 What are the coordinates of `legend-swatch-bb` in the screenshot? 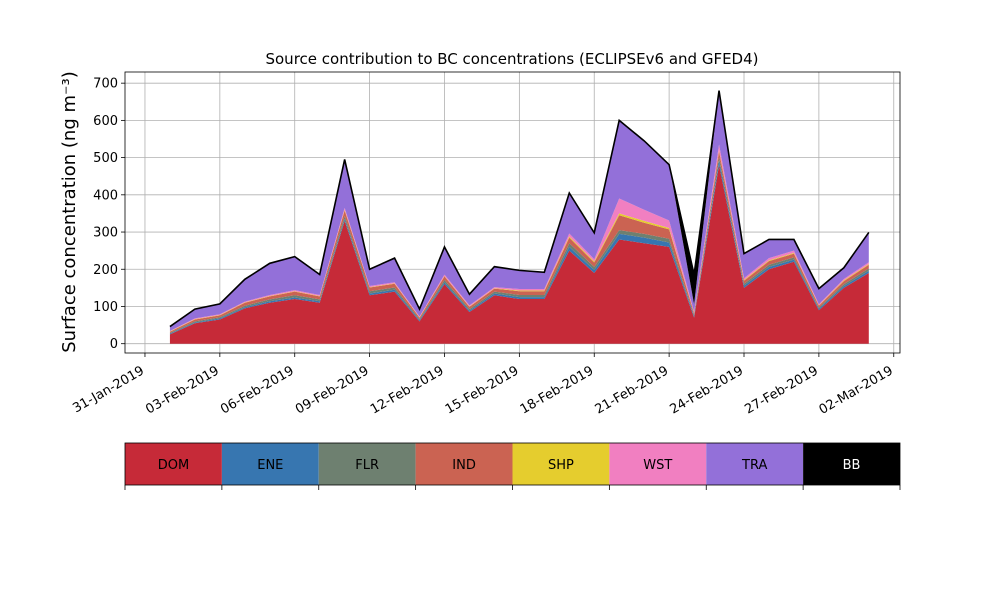 It's located at (851, 464).